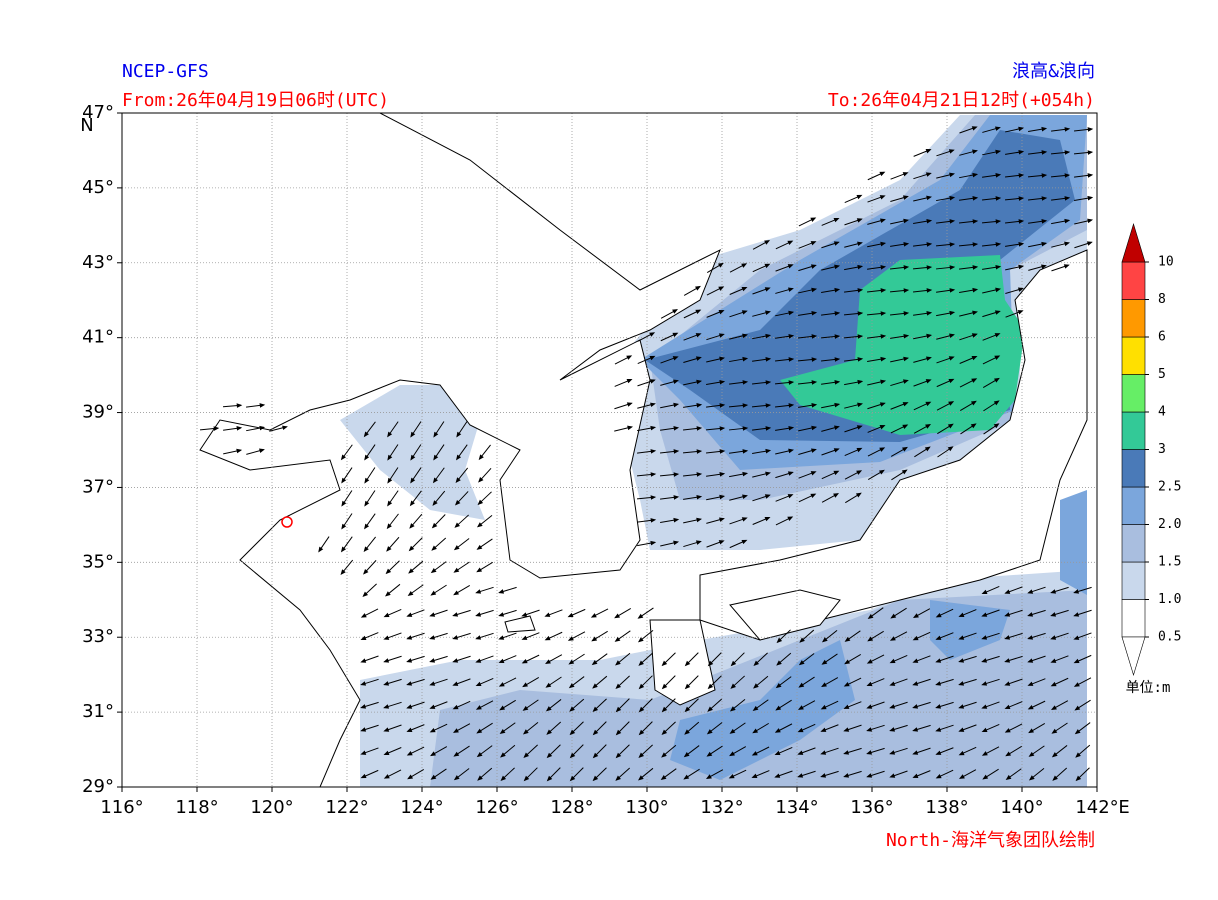  What do you see at coordinates (1148, 688) in the screenshot?
I see `unit-label: 单位:m` at bounding box center [1148, 688].